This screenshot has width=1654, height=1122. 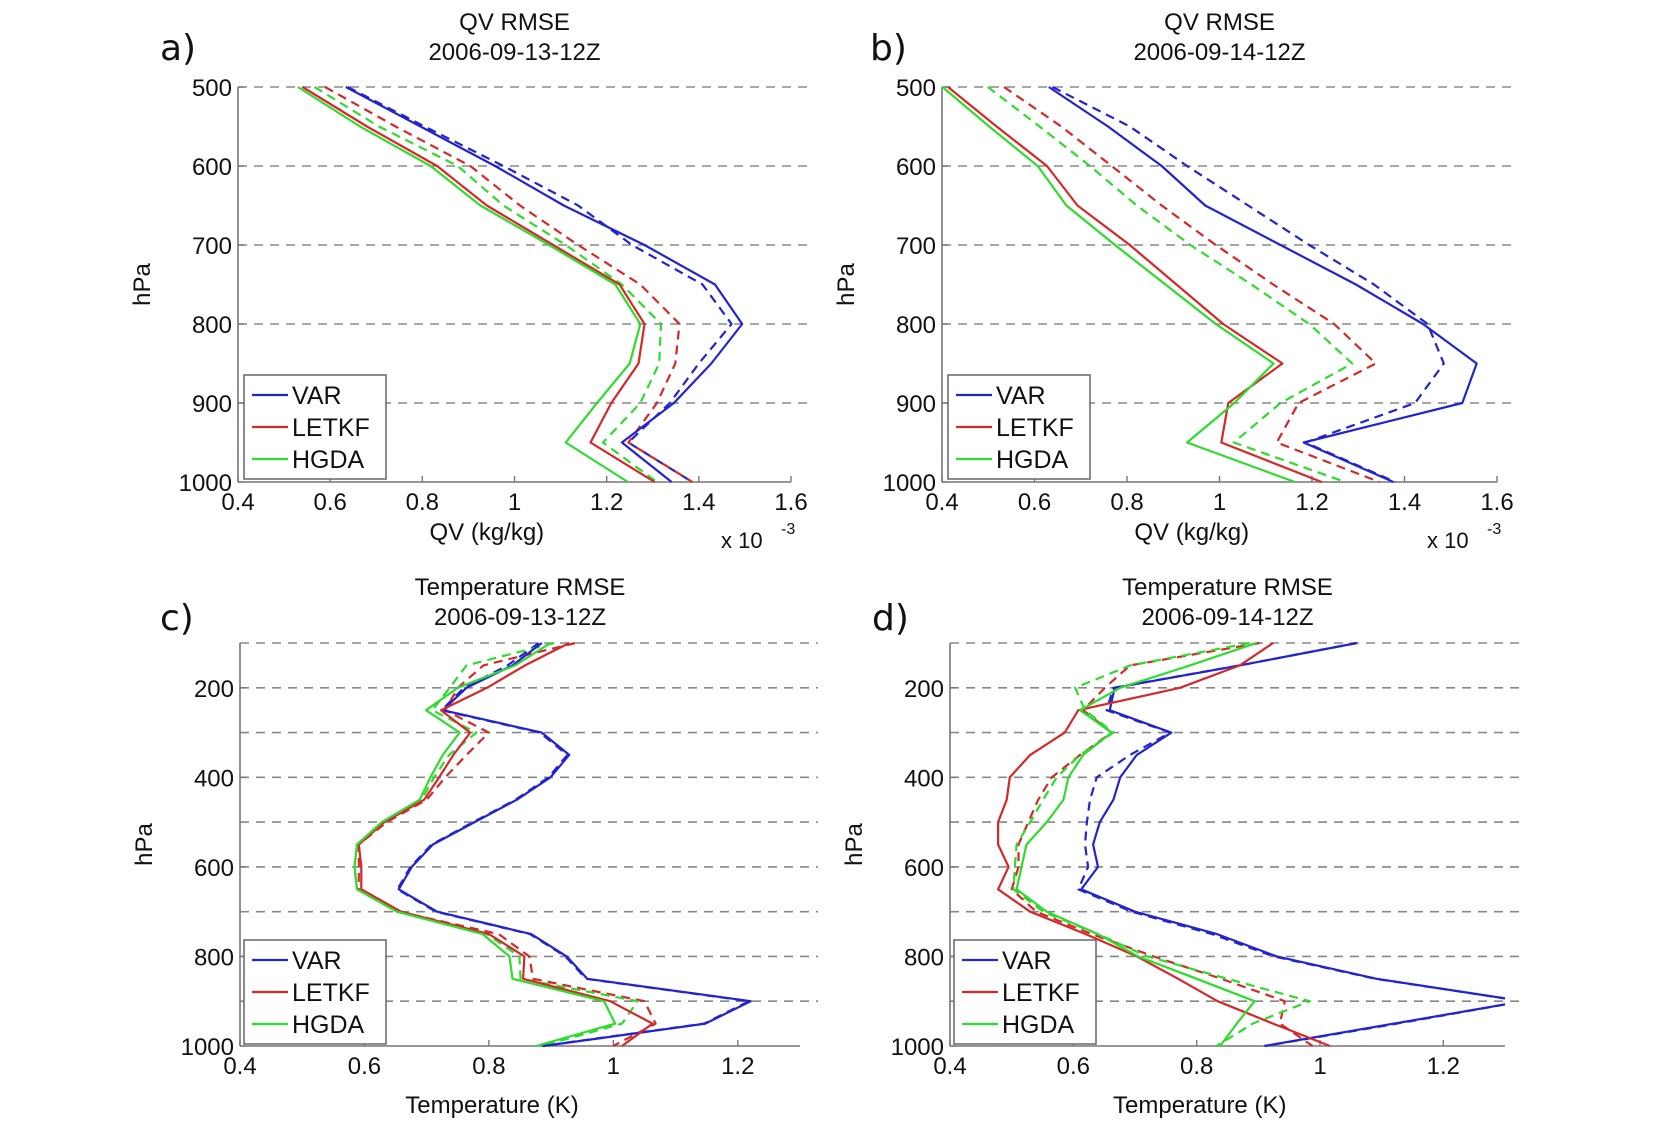 What do you see at coordinates (890, 618) in the screenshot?
I see `panel-letter: d)` at bounding box center [890, 618].